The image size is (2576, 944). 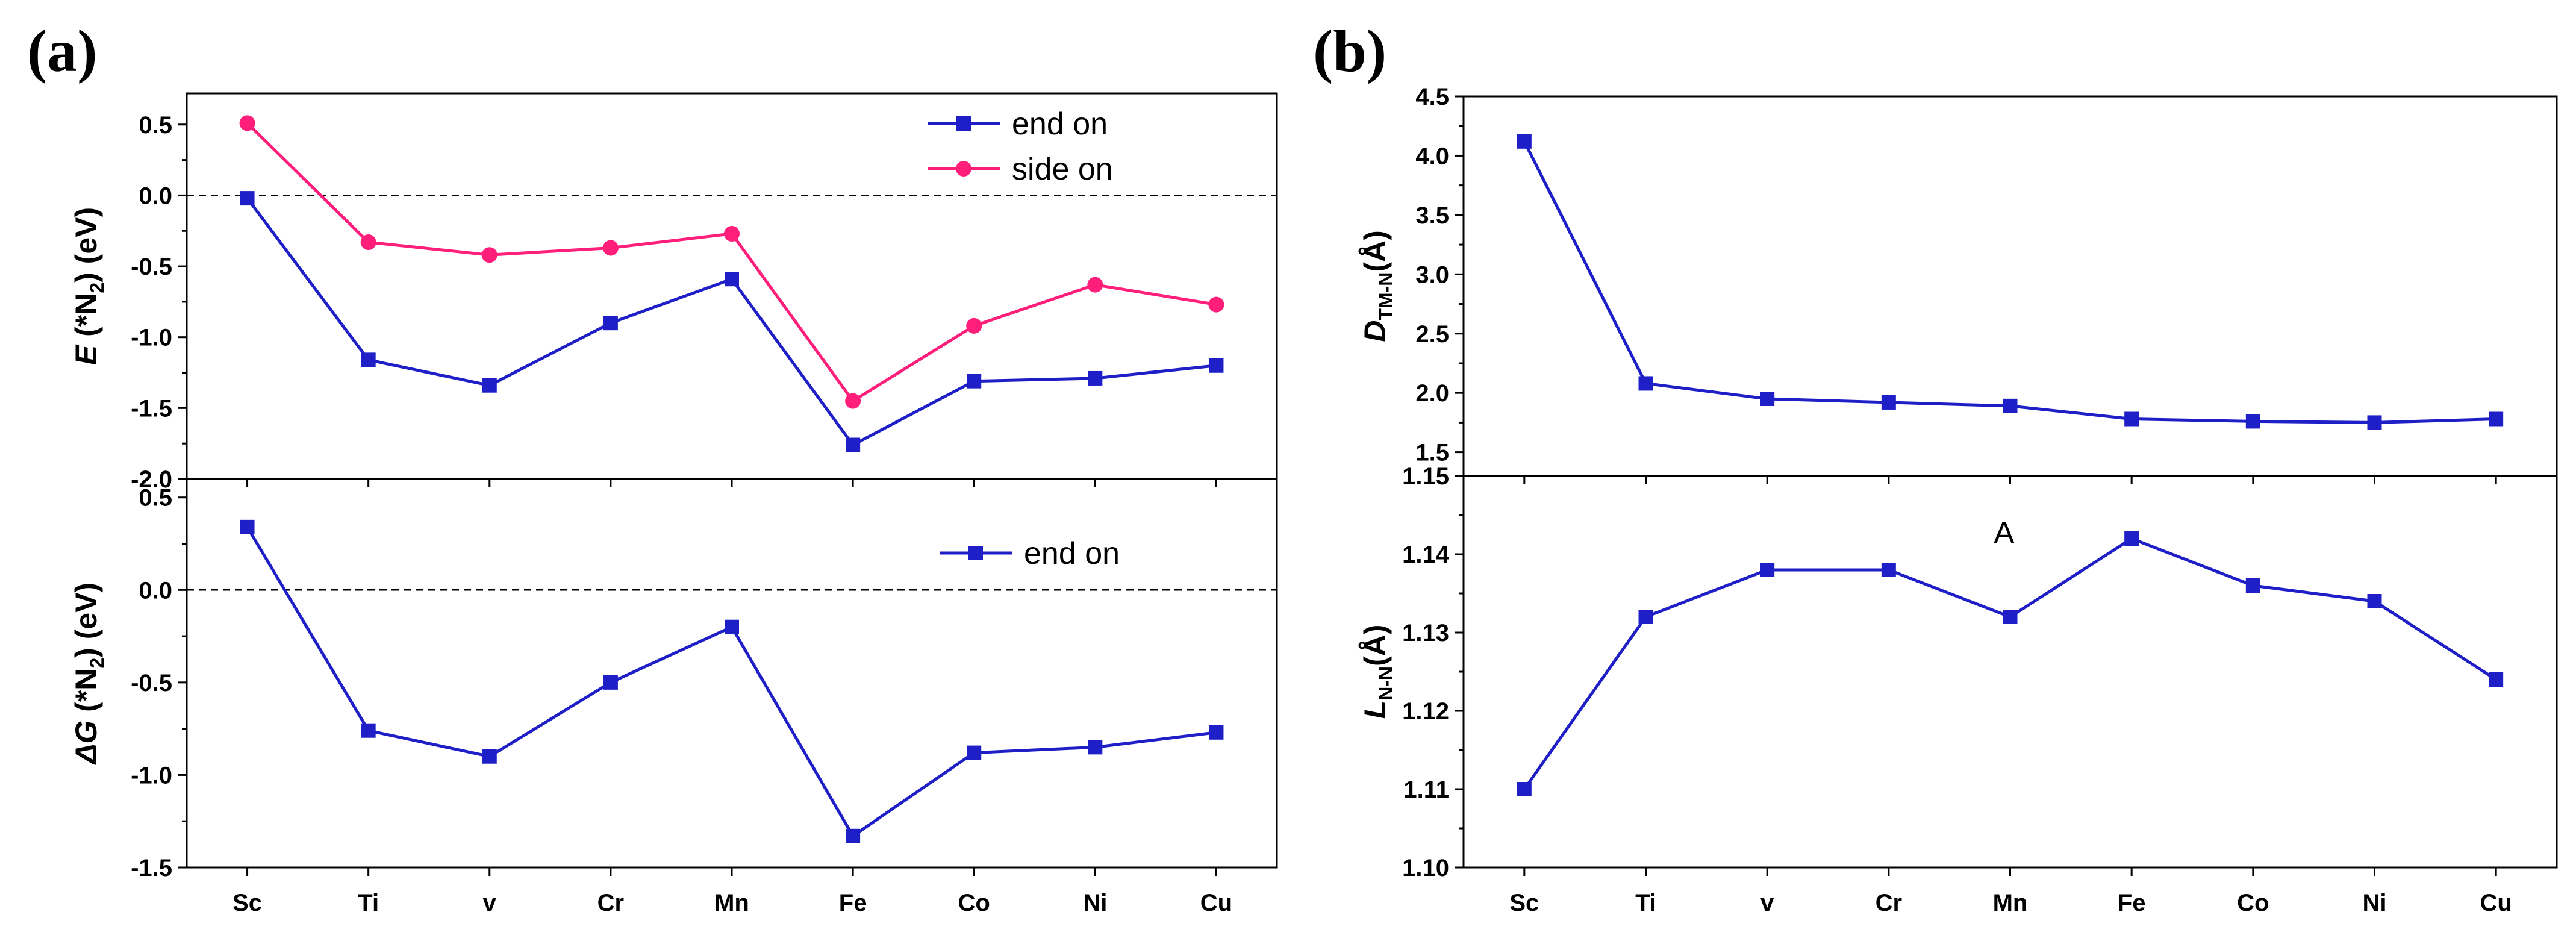 I want to click on y-axis-label: LN-N(Å), so click(x=1377, y=672).